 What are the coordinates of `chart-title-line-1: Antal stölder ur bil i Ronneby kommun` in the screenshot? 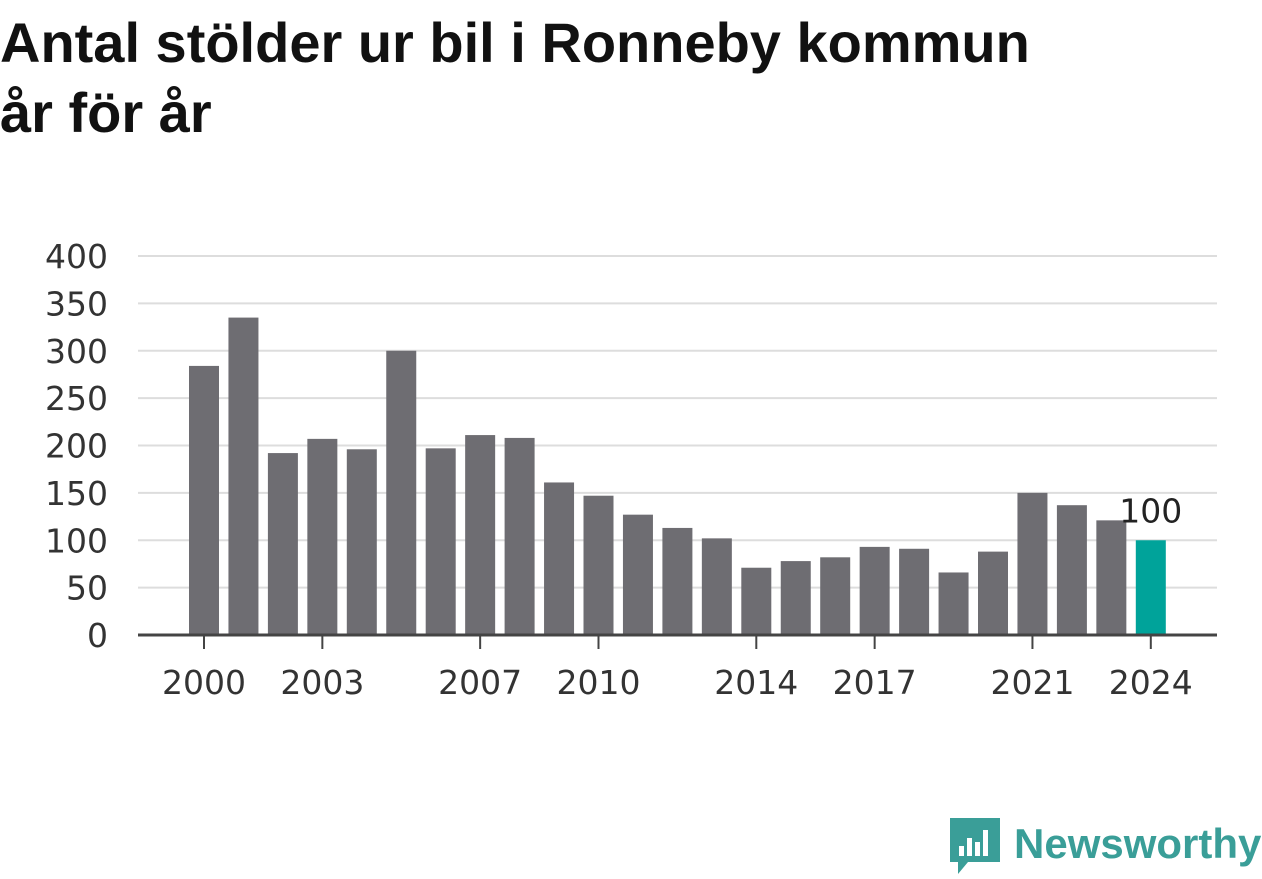 It's located at (515, 42).